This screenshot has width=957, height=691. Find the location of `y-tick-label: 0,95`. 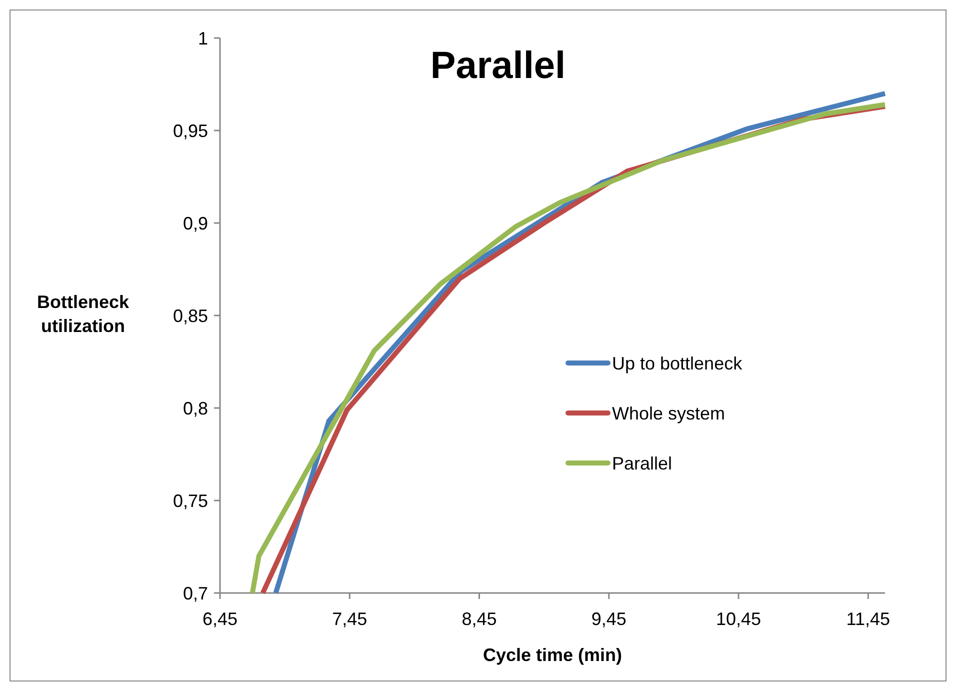

y-tick-label: 0,95 is located at coordinates (190, 130).